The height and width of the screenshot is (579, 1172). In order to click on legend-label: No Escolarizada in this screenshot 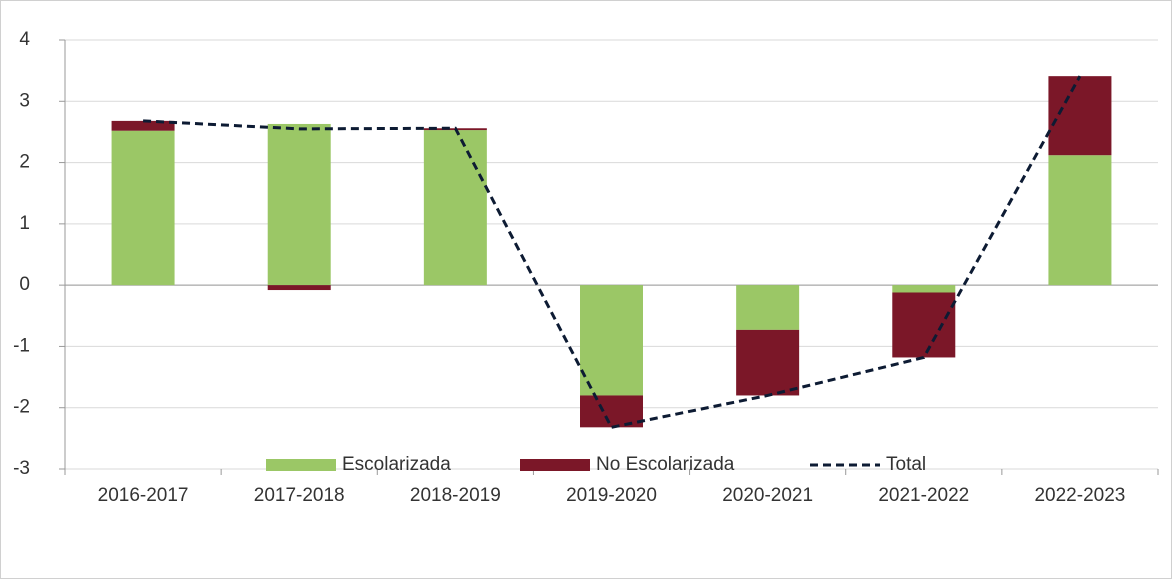, I will do `click(665, 464)`.